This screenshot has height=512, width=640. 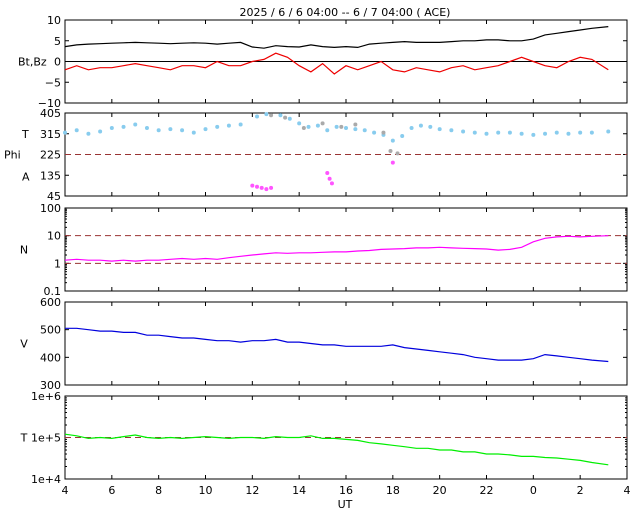 I want to click on x-tick-label: 10, so click(x=206, y=490).